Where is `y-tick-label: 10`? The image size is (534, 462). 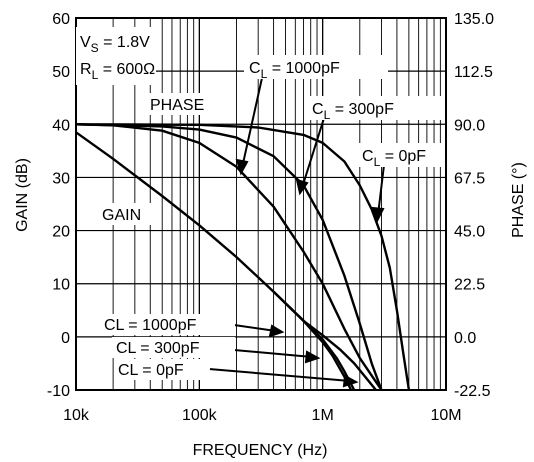
y-tick-label: 10 is located at coordinates (61, 285).